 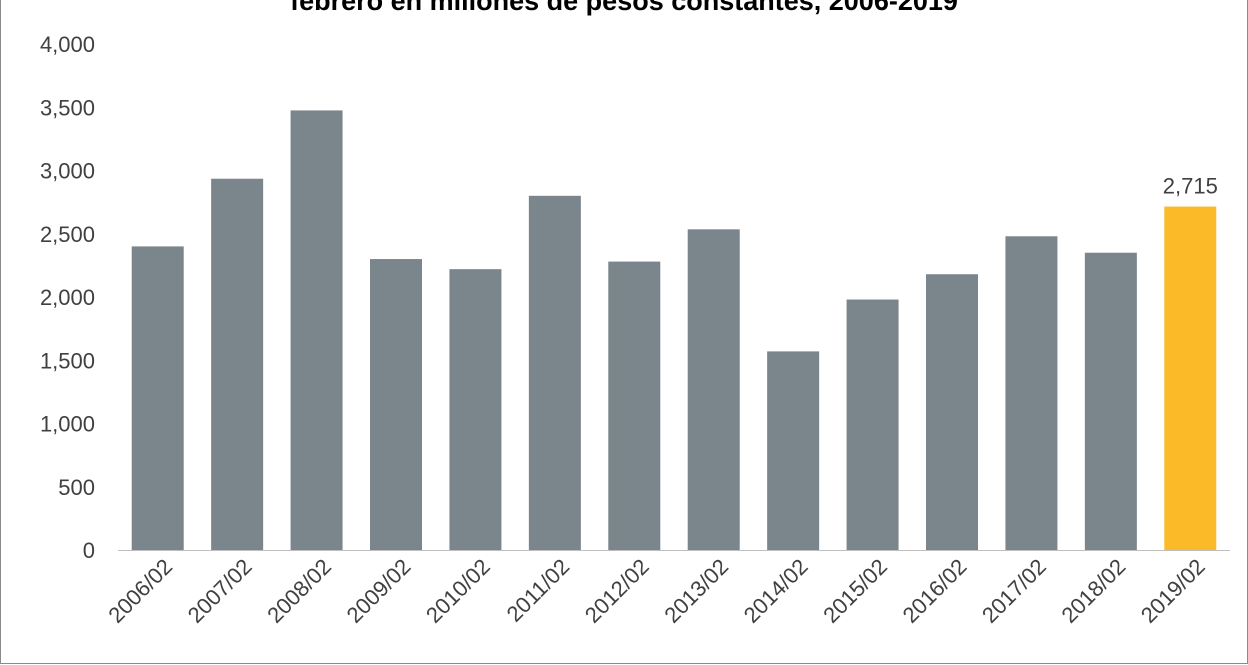 What do you see at coordinates (776, 591) in the screenshot?
I see `x-tick-label: 2014/02` at bounding box center [776, 591].